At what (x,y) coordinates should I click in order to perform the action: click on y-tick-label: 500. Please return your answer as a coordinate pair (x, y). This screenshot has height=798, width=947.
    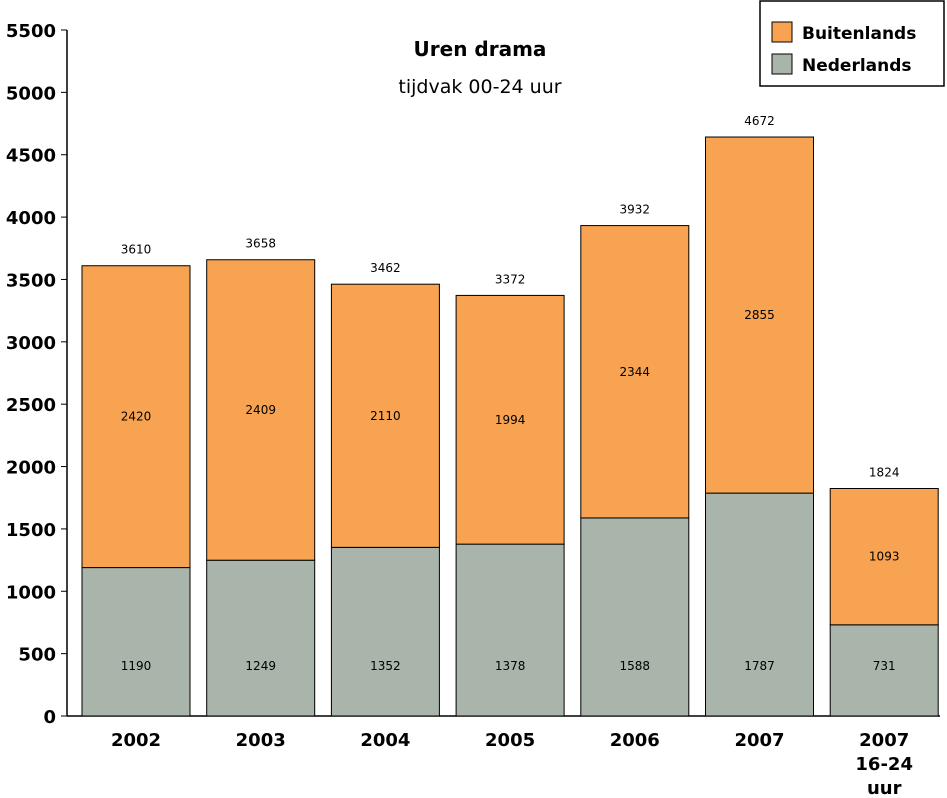
    Looking at the image, I should click on (37, 655).